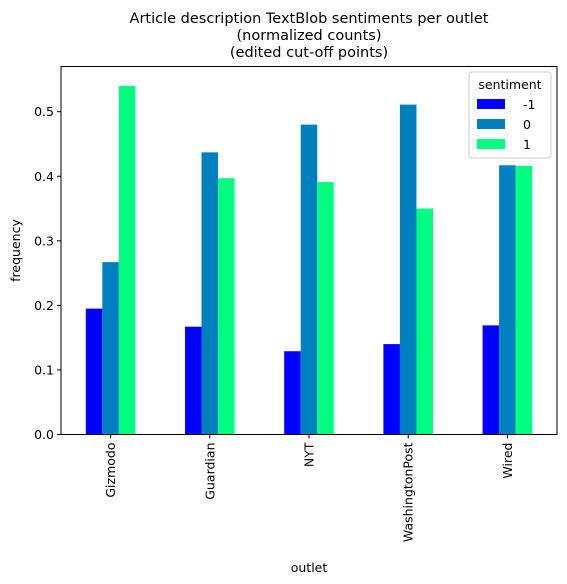 The image size is (567, 584). I want to click on bar-washingtonpost-sentiment--1, so click(391, 389).